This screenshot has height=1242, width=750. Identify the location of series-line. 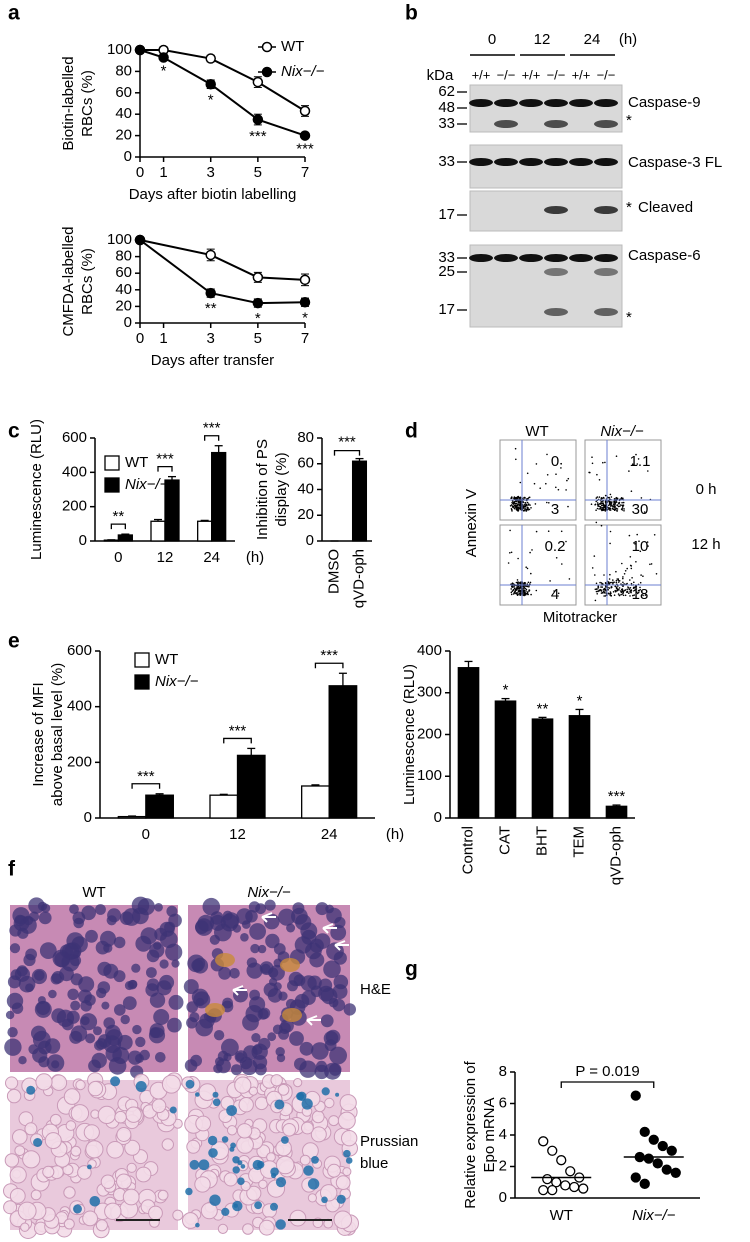
(222, 272).